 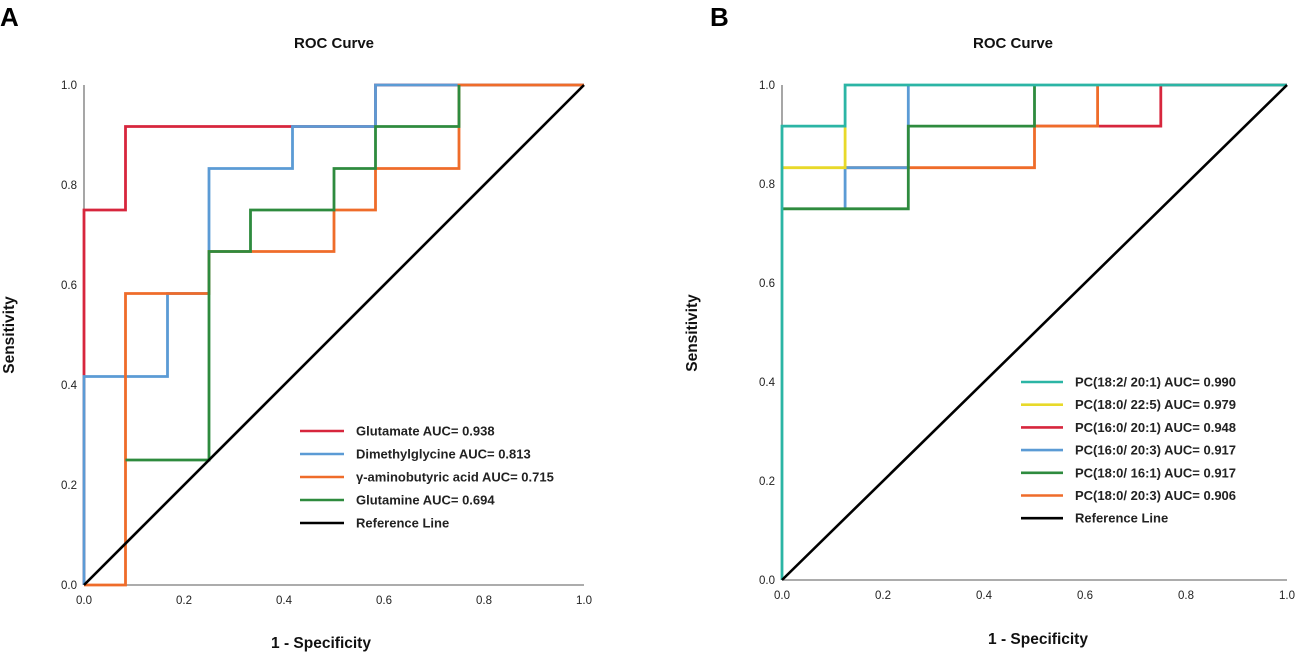 I want to click on panel-b-y-label: Sensitivity, so click(x=692, y=333).